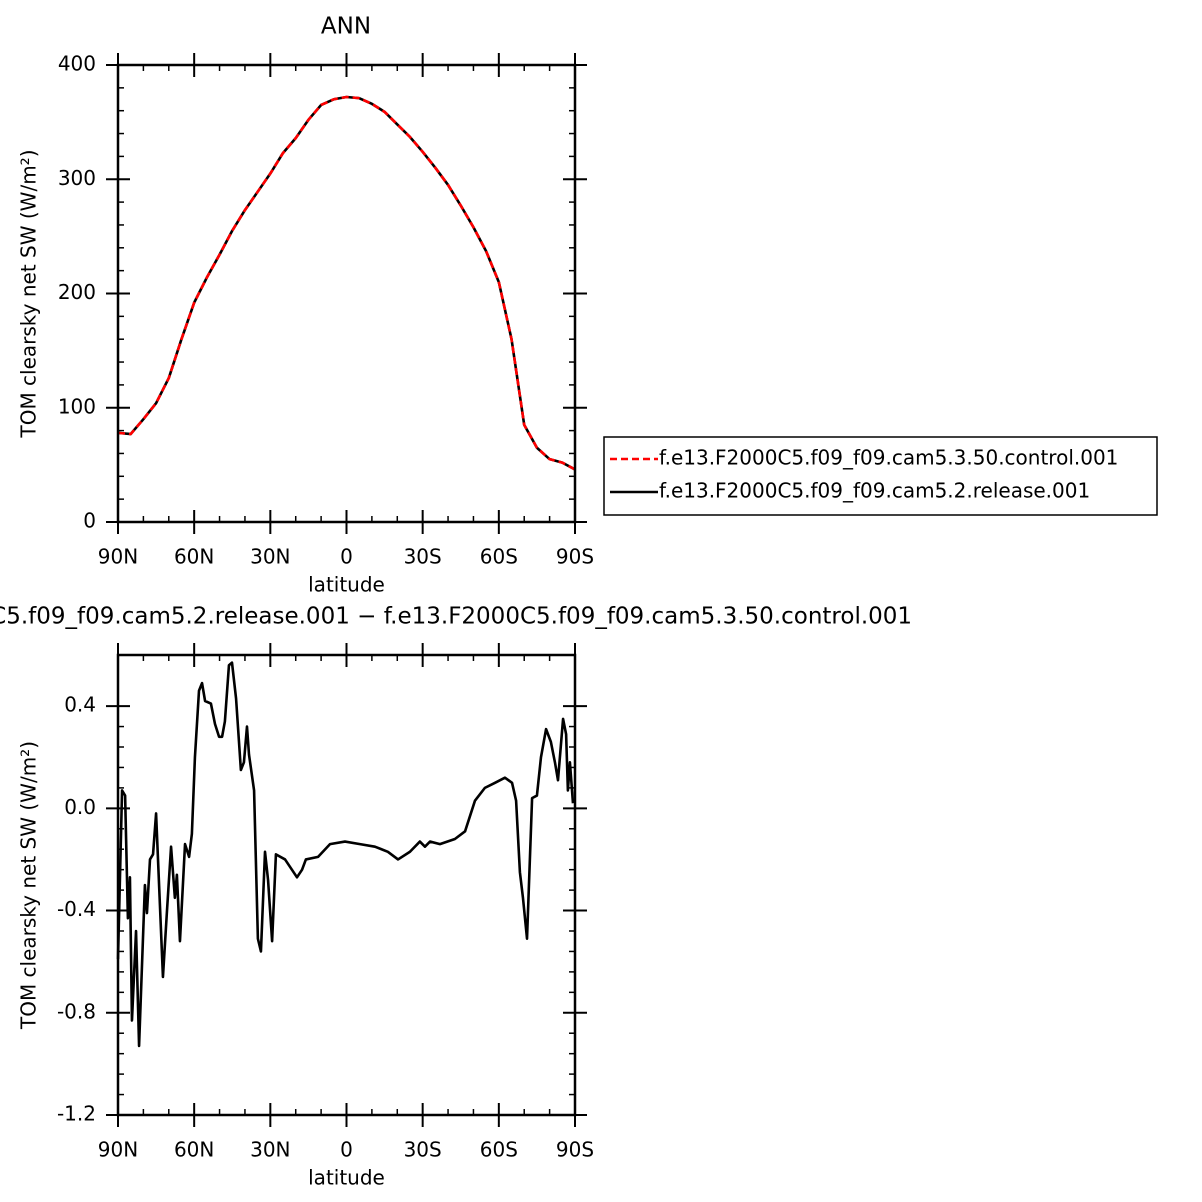 The height and width of the screenshot is (1202, 1202). I want to click on y-tick-label: 0.4, so click(80, 705).